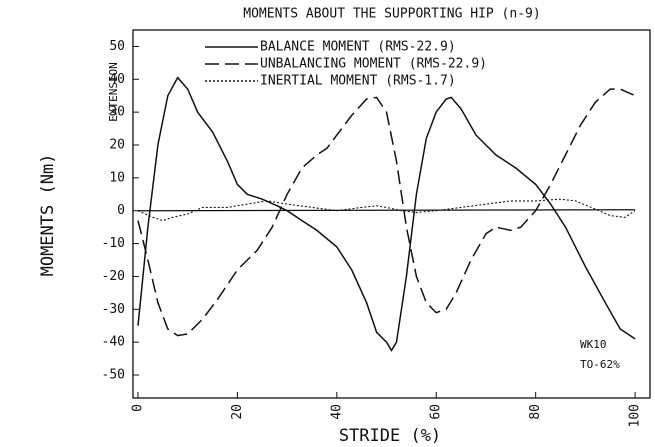  I want to click on legend-label: BALANCE MOMENT (RMS-22.9), so click(358, 47).